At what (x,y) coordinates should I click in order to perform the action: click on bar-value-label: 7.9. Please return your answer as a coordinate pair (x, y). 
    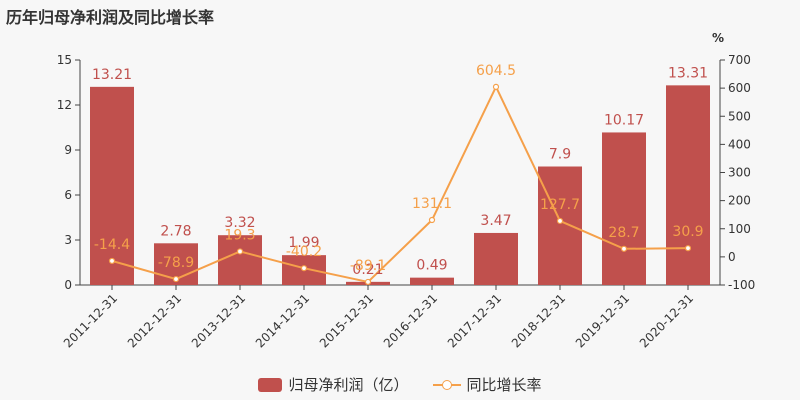
    Looking at the image, I should click on (560, 155).